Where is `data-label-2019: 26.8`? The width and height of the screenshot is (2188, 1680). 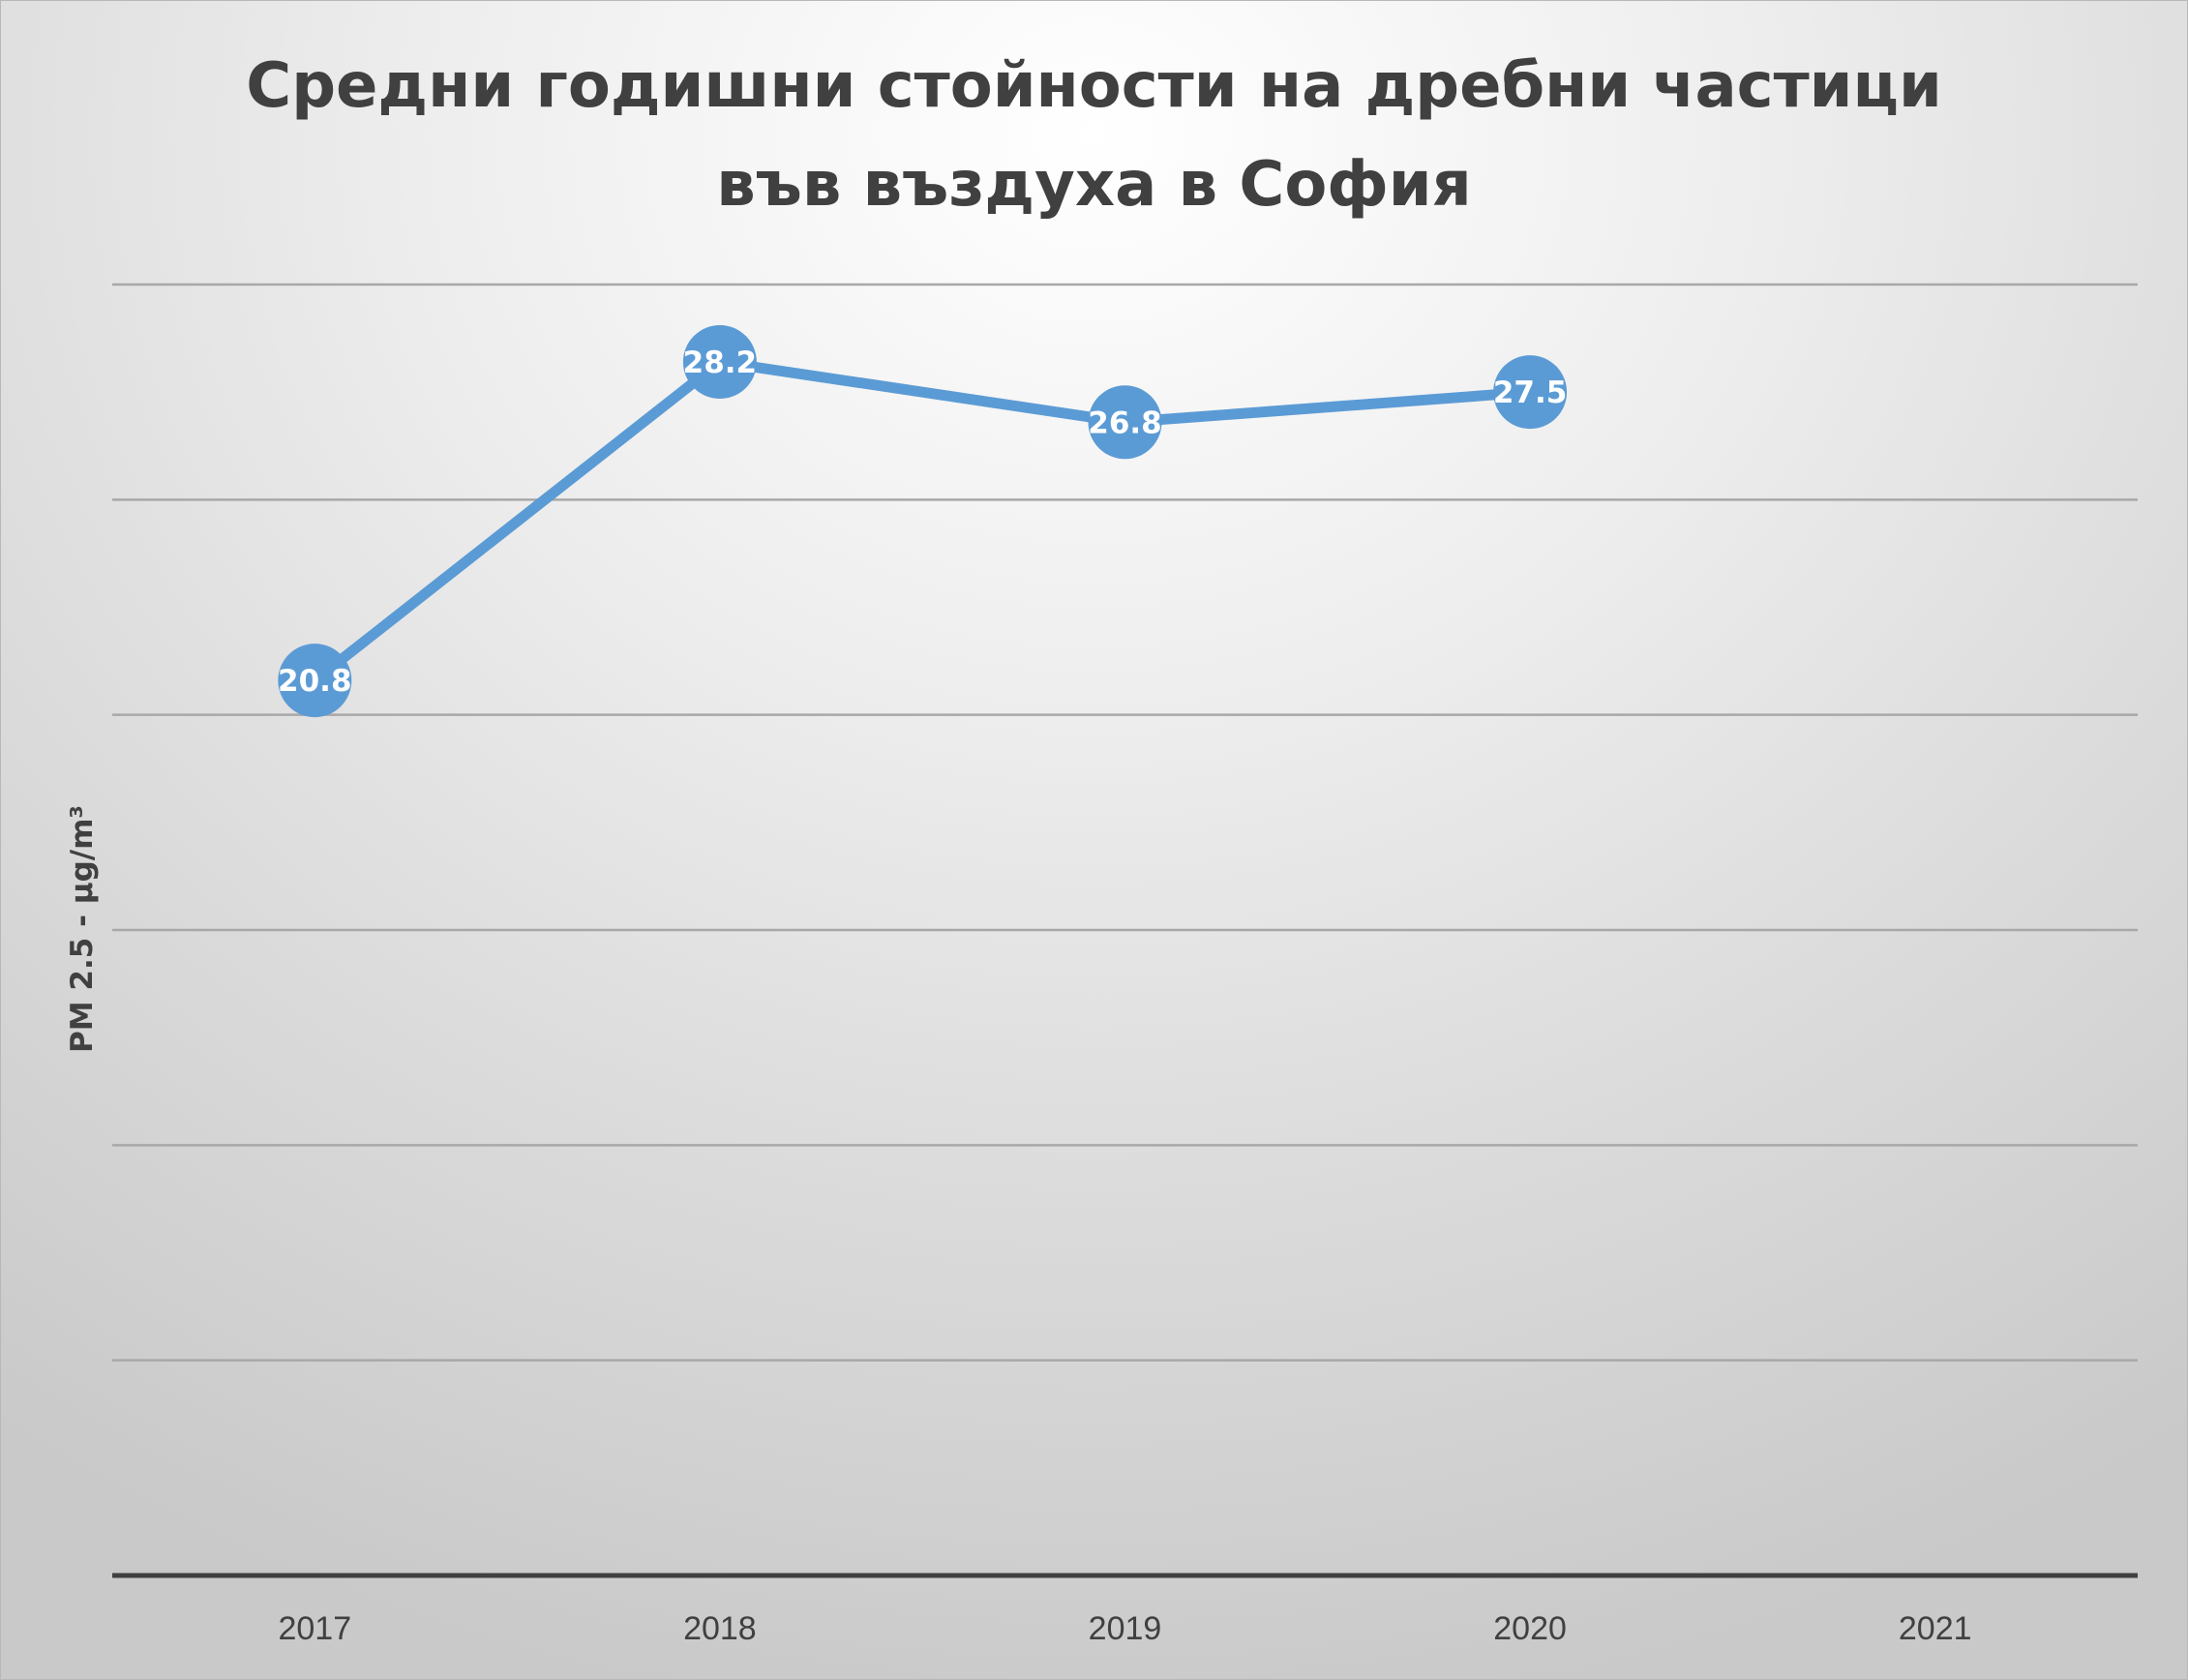 data-label-2019: 26.8 is located at coordinates (1125, 423).